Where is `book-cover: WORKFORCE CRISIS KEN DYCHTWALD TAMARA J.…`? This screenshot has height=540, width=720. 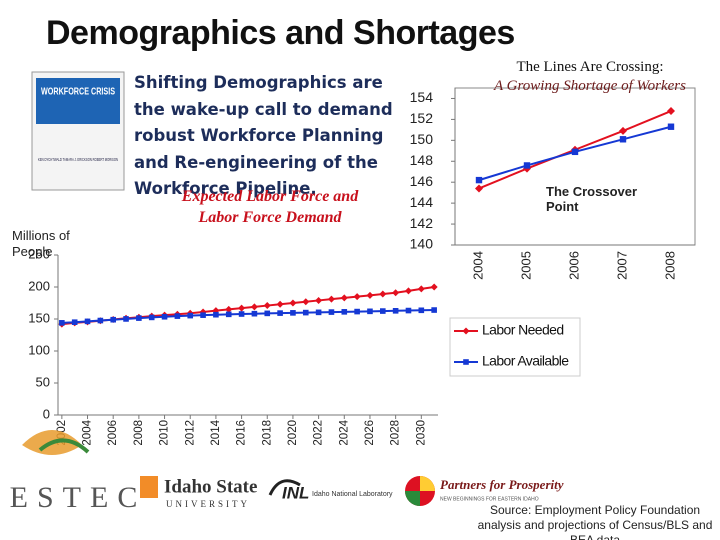
book-cover: WORKFORCE CRISIS KEN DYCHTWALD TAMARA J.… is located at coordinates (78, 131).